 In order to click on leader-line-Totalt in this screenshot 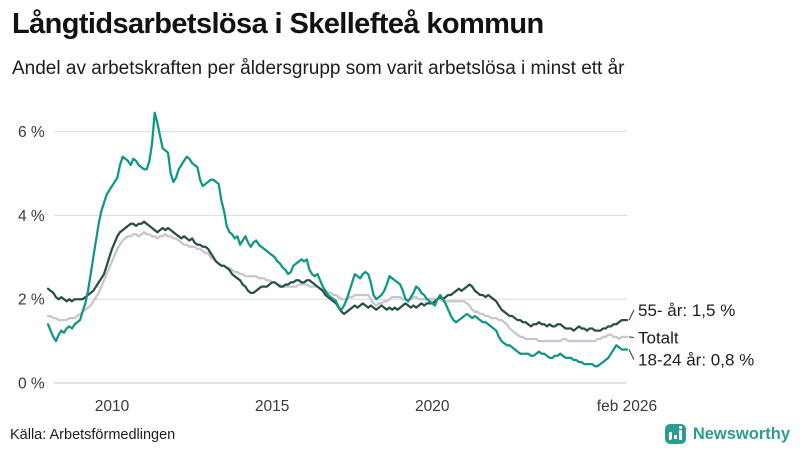, I will do `click(631, 337)`.